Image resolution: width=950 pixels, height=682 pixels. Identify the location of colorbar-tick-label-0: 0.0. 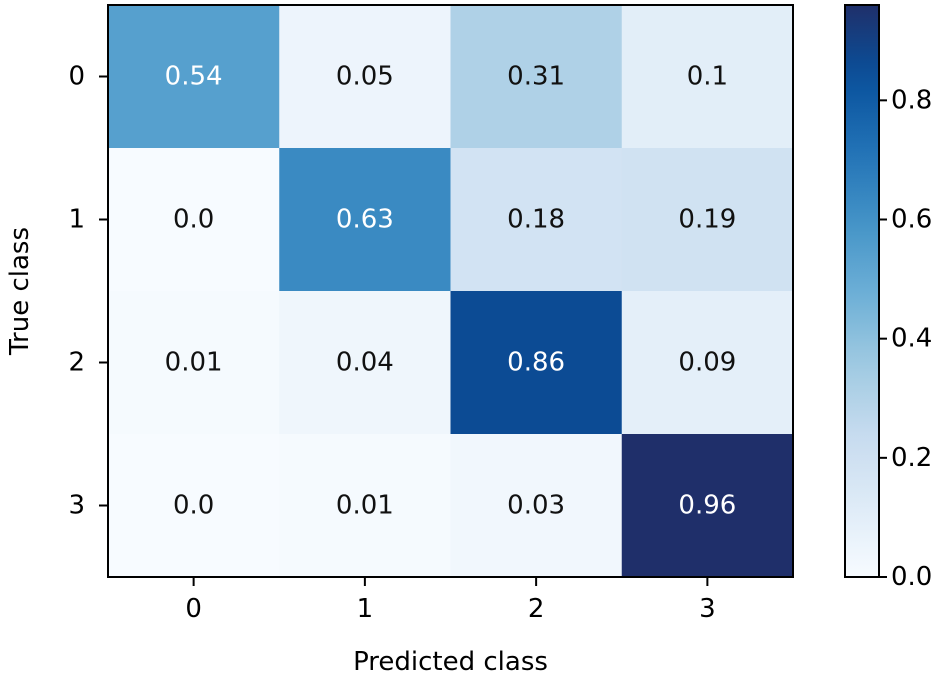
(911, 577).